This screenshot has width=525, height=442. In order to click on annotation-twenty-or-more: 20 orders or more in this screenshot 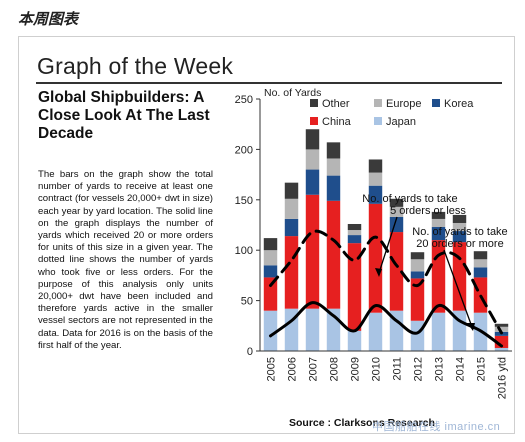, I will do `click(459, 244)`.